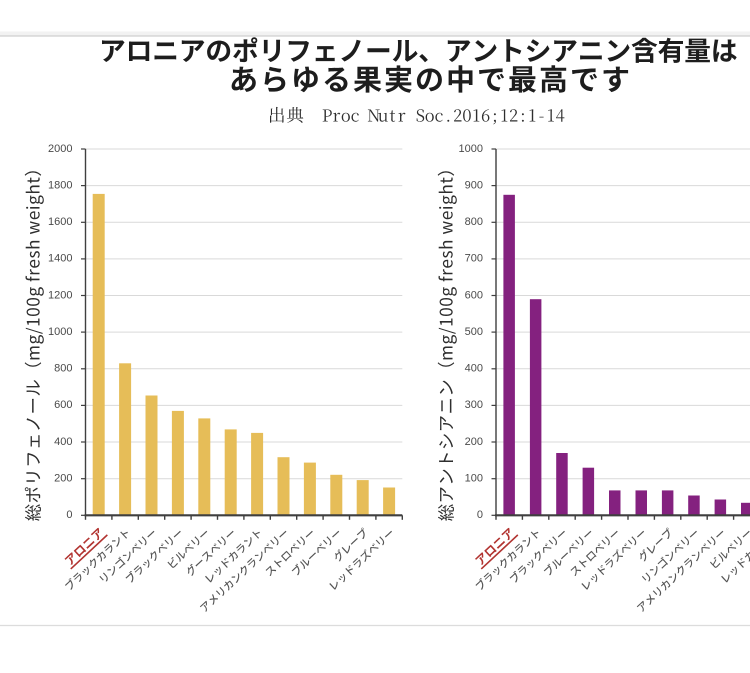 The height and width of the screenshot is (673, 750). Describe the element at coordinates (60, 295) in the screenshot. I see `svg-text: 1200` at that location.